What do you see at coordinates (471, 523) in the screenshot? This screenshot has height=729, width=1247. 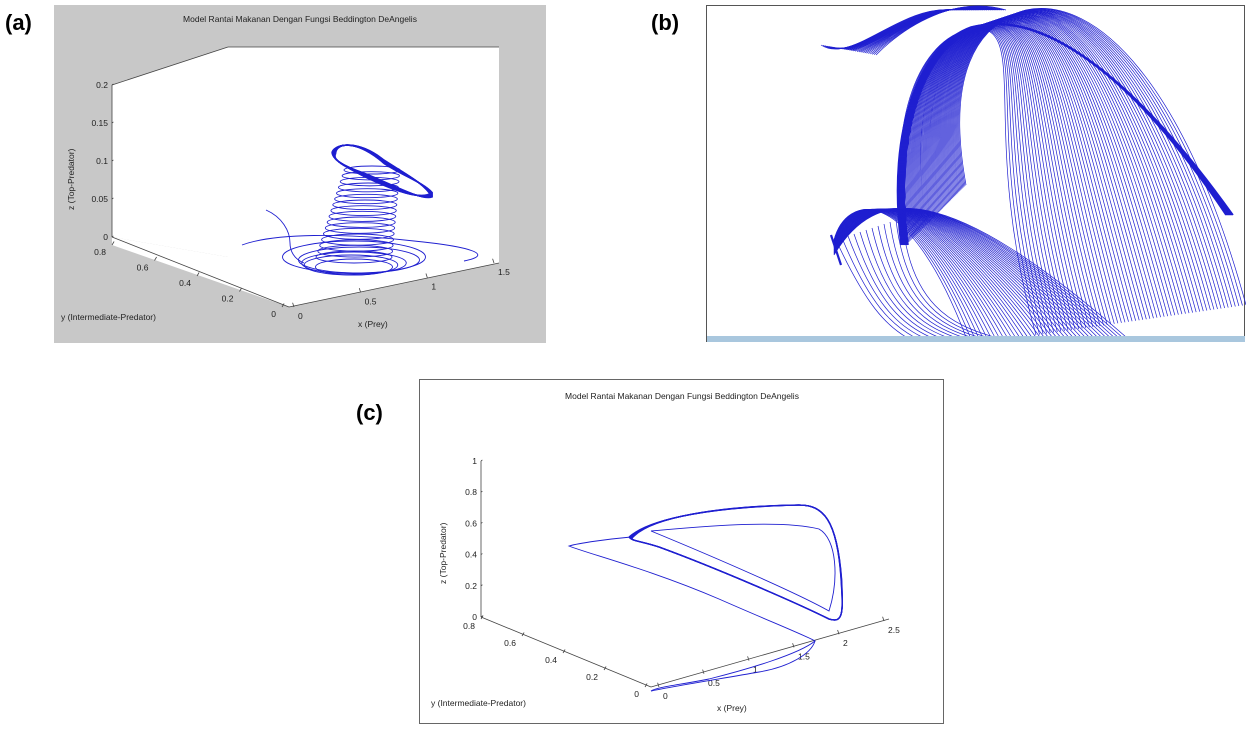 I see `c-z-tick-label: 0.6` at bounding box center [471, 523].